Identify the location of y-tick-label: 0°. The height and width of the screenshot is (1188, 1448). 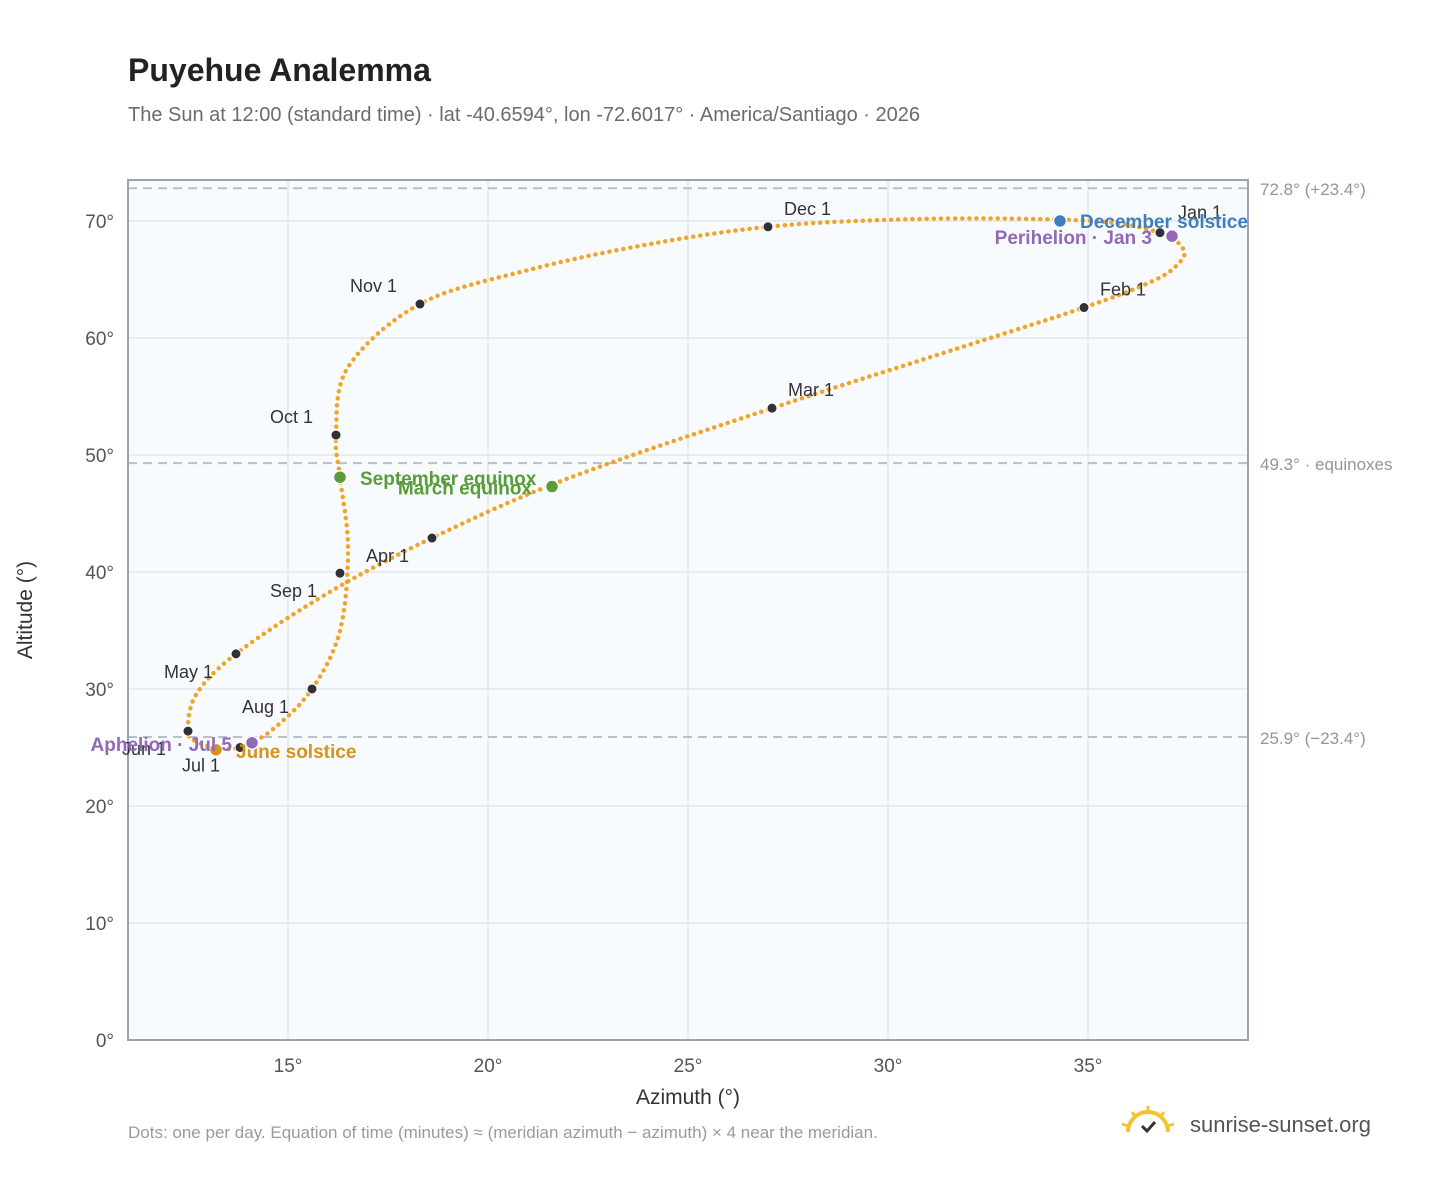
(105, 1041).